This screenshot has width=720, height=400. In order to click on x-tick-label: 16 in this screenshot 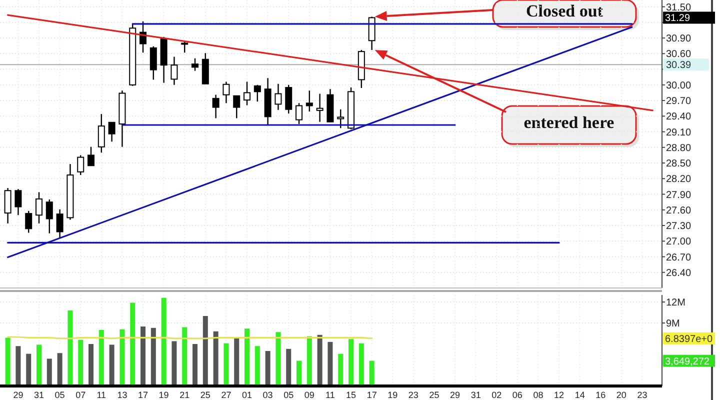, I will do `click(601, 395)`.